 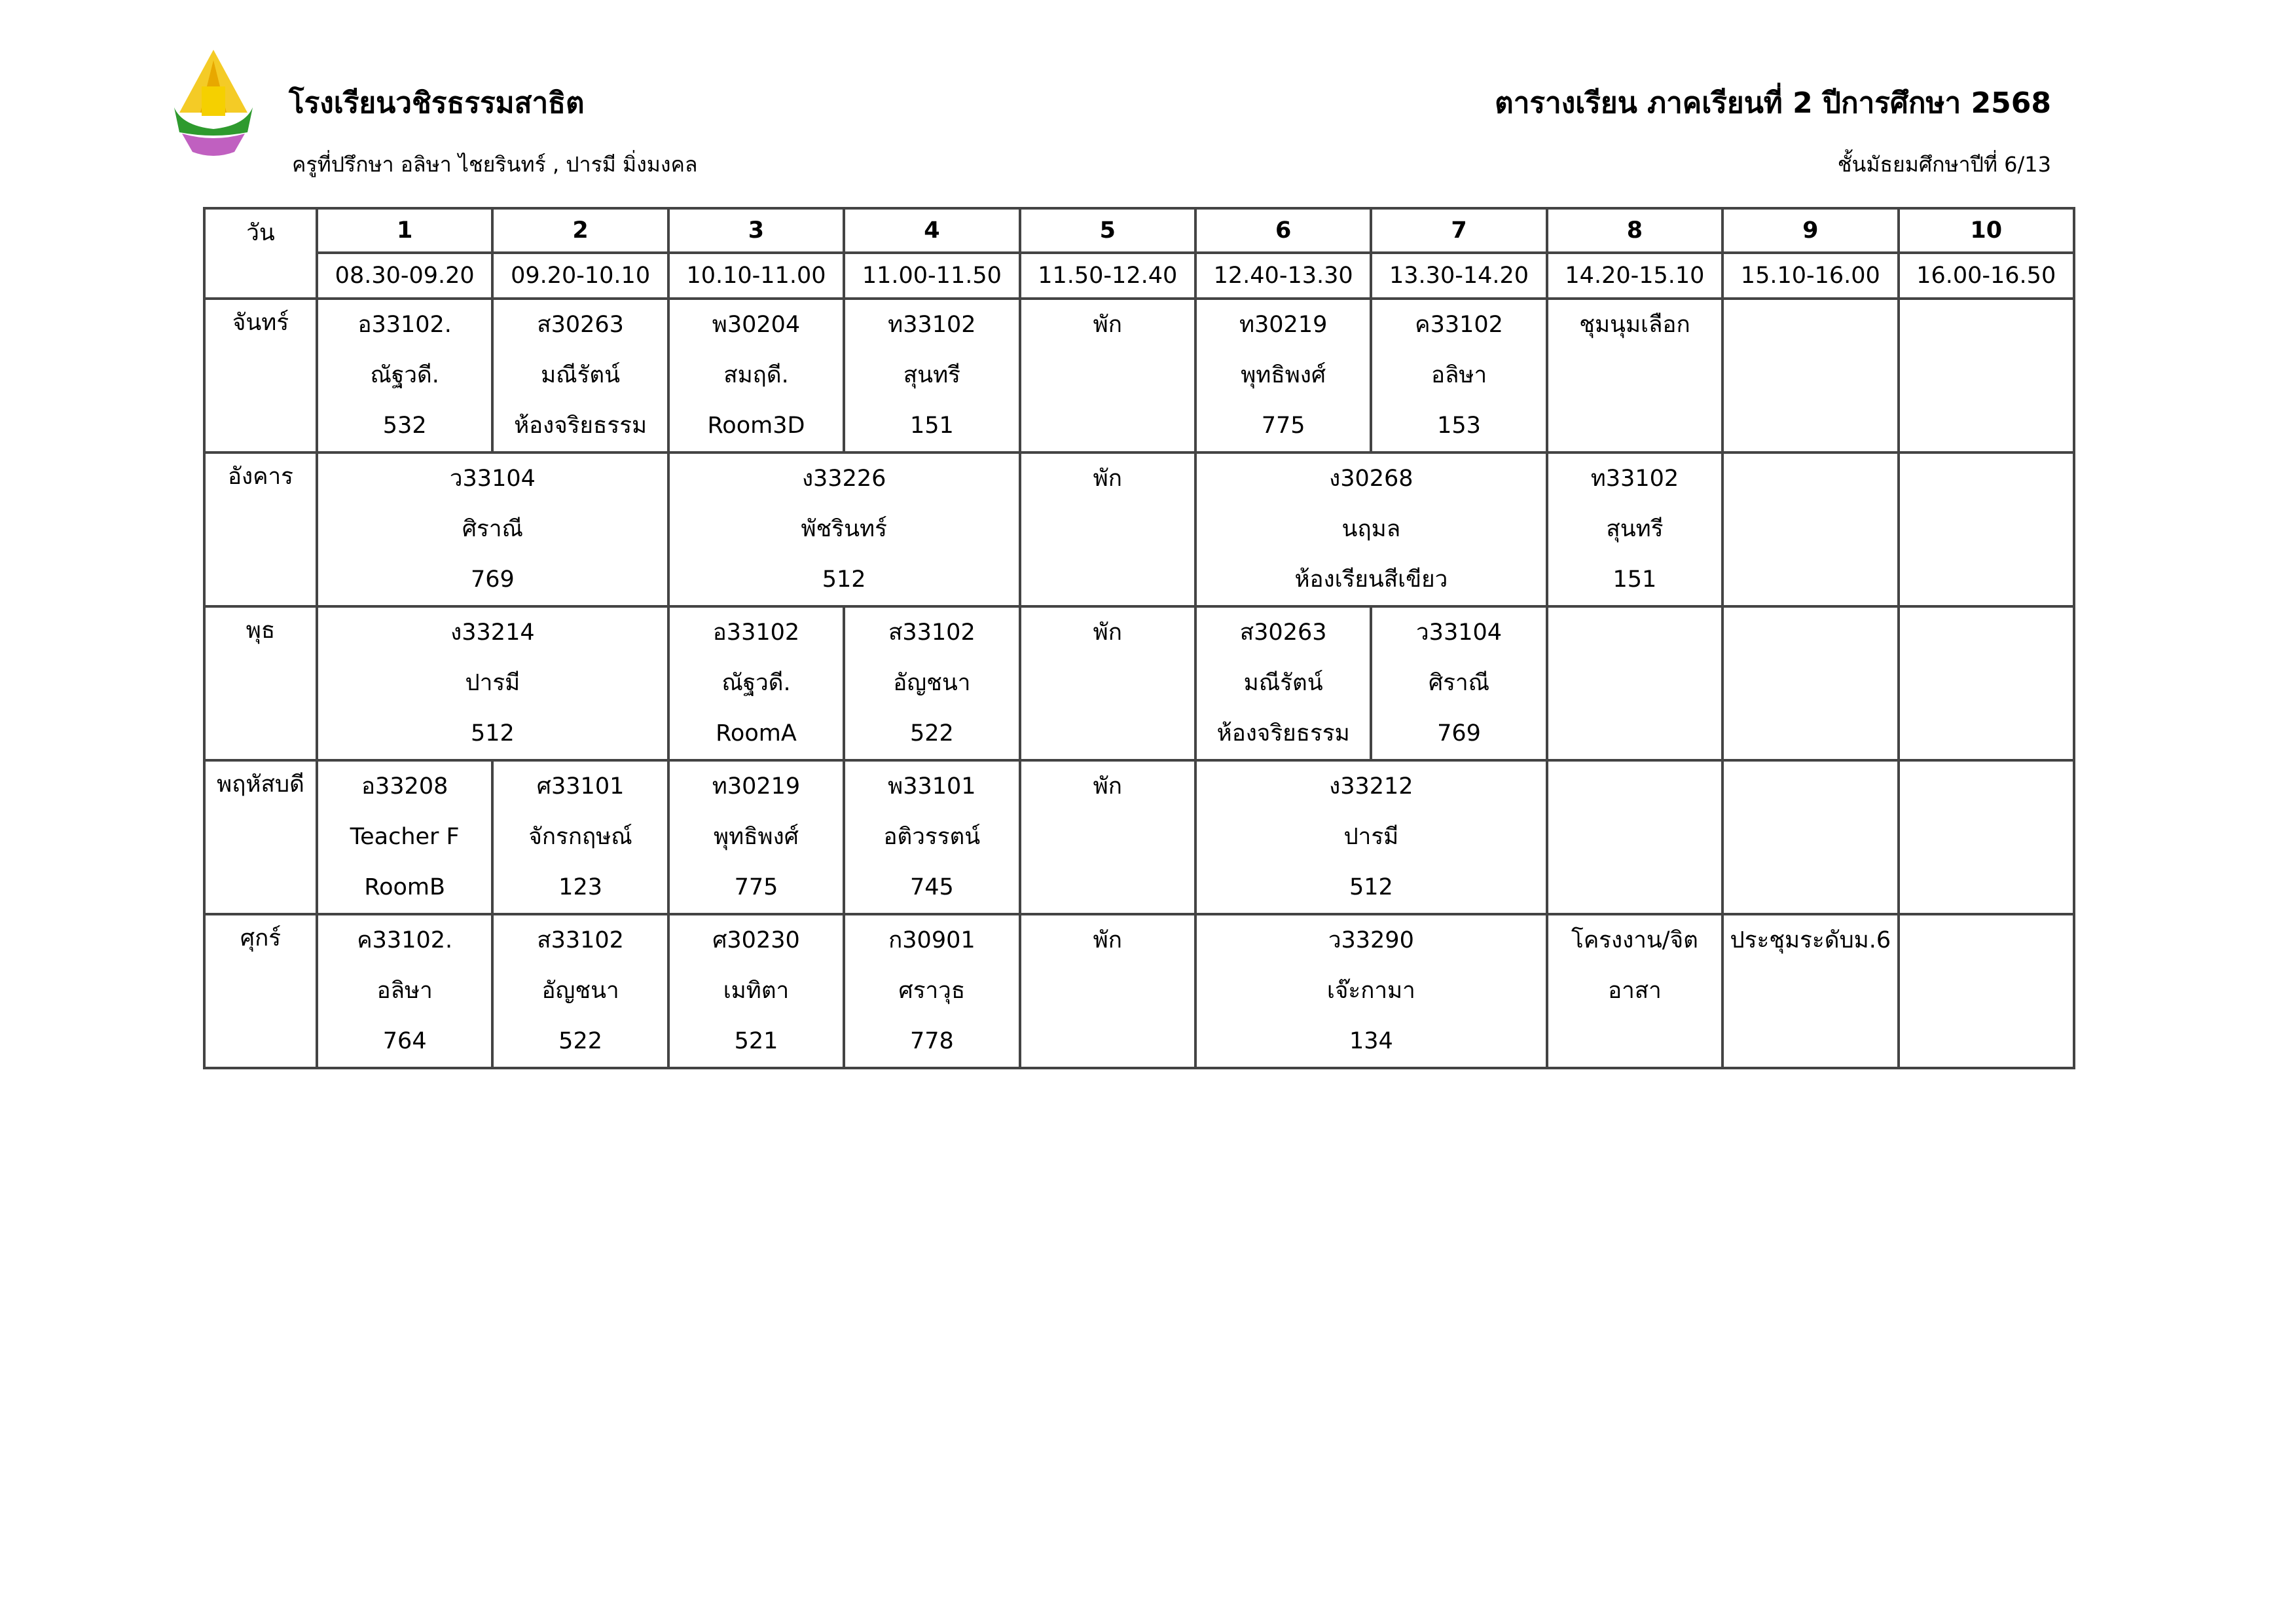 I want to click on teacher-name: ณัฐวดี., so click(x=756, y=683).